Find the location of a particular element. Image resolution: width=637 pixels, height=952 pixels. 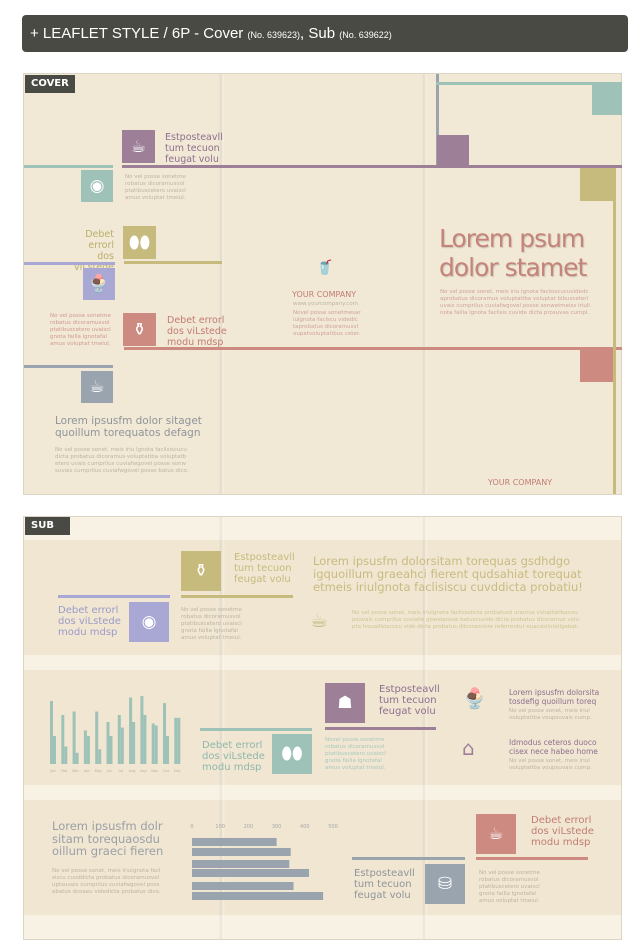

bar-mar-s1 is located at coordinates (74, 737).